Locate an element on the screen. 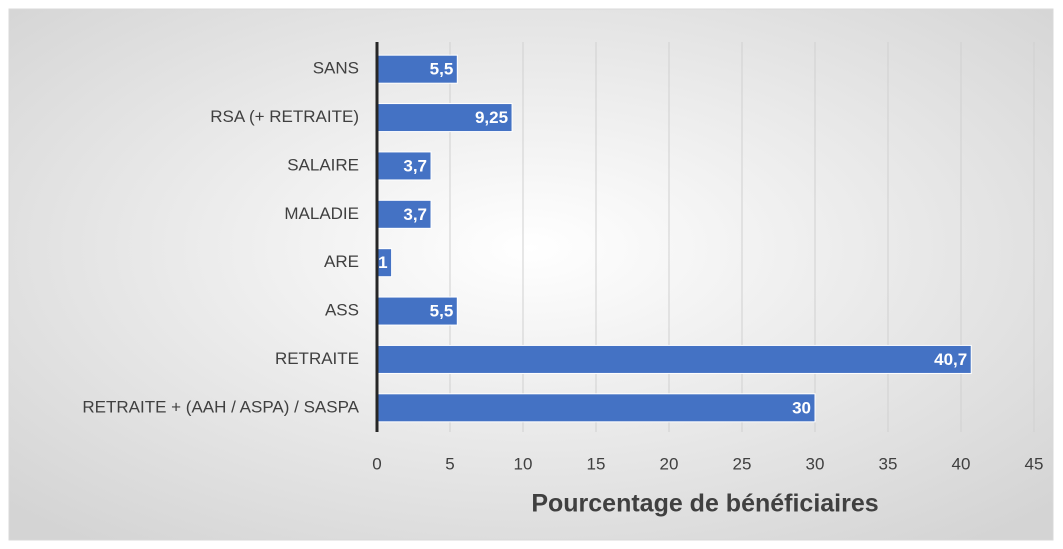 Image resolution: width=1063 pixels, height=549 pixels. x-tick-label: 30 is located at coordinates (815, 463).